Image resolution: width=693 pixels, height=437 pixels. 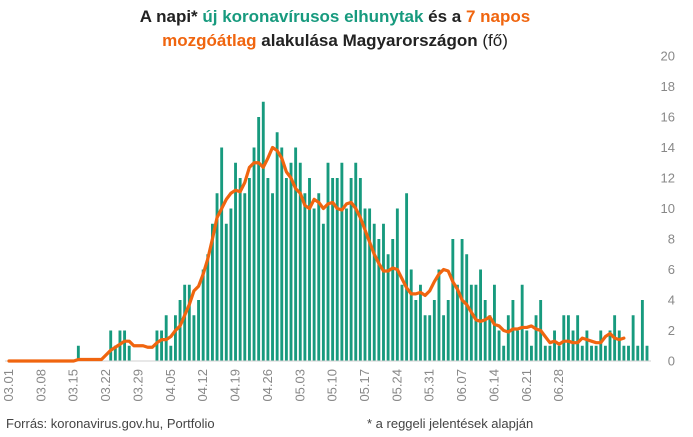 I want to click on x-tick-label: 05.31, so click(x=429, y=385).